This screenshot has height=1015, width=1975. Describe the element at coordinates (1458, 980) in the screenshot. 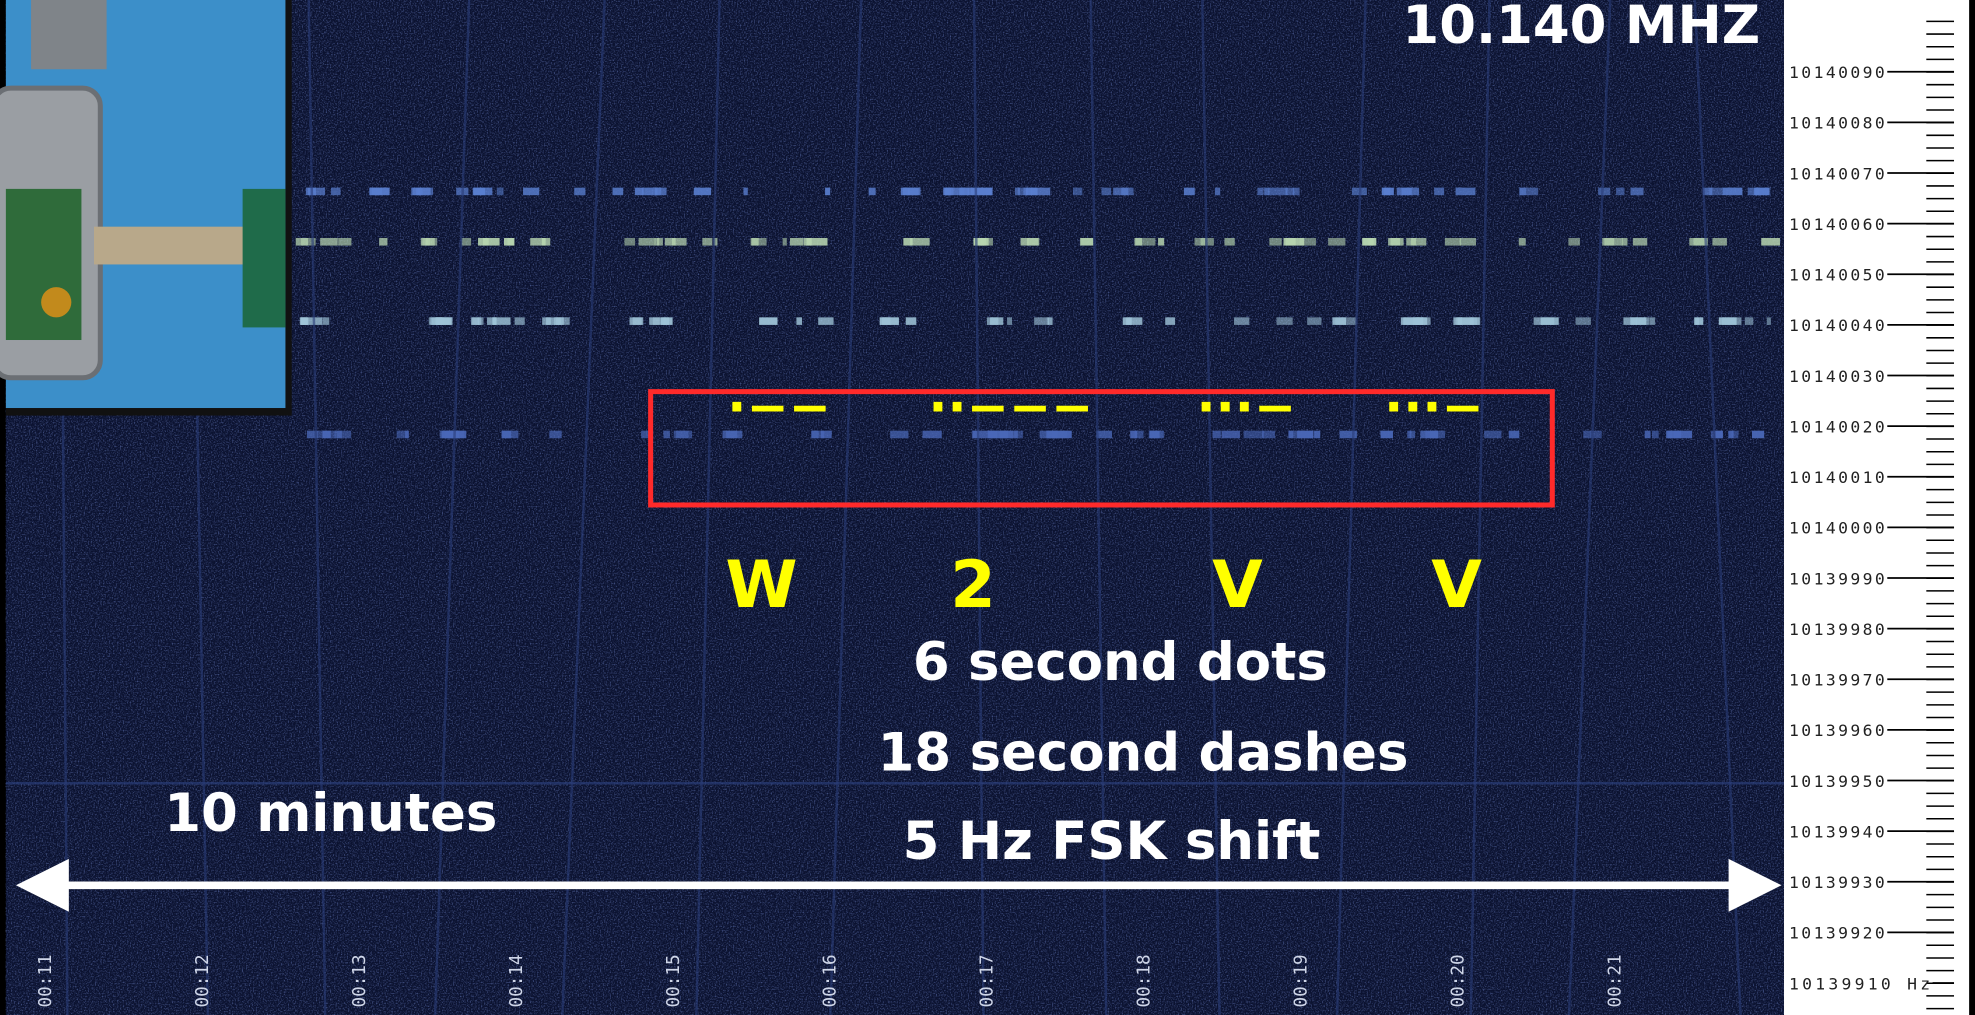

I see `time-label: 00:20` at that location.